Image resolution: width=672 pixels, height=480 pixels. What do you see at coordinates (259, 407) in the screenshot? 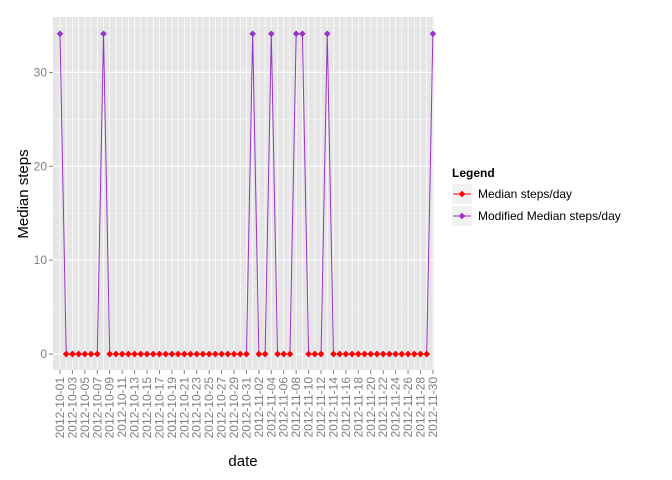
I see `x-tick-label: 2012-11-02` at bounding box center [259, 407].